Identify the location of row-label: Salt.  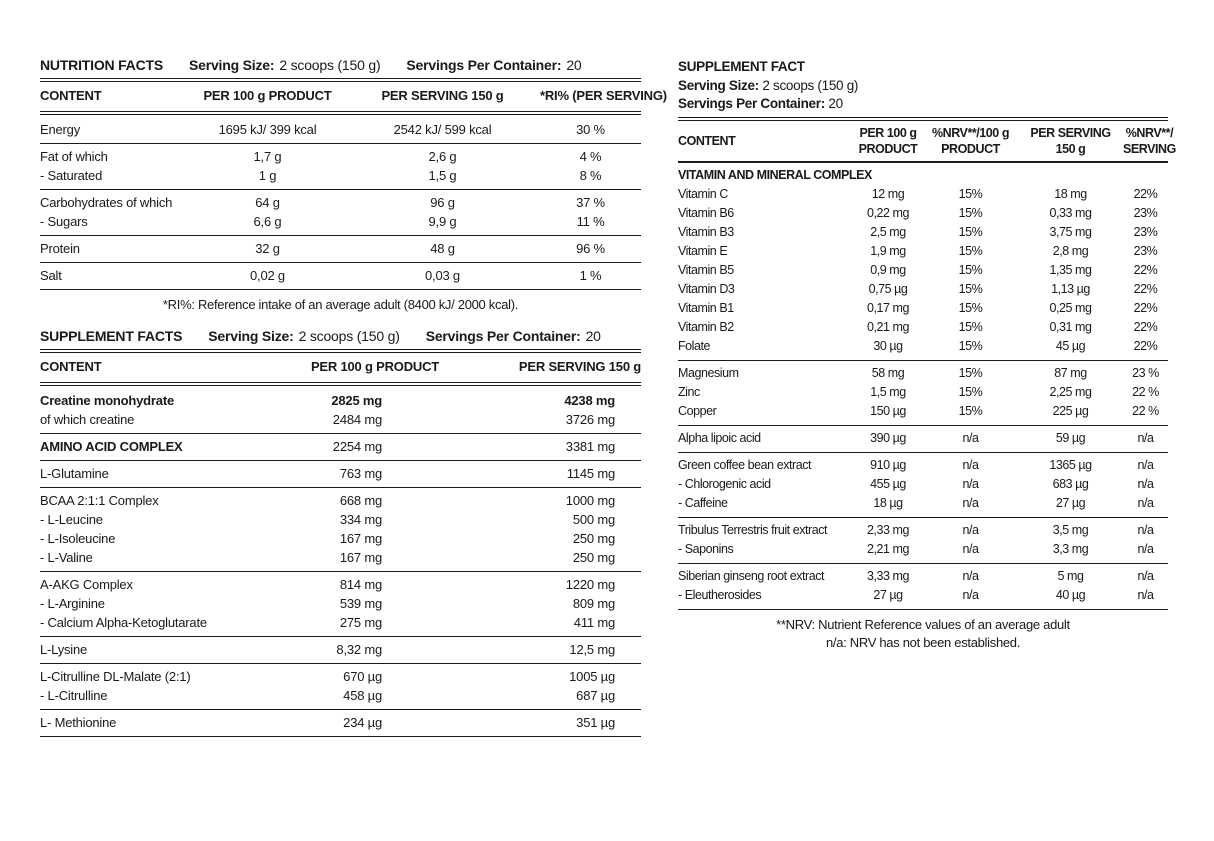
(51, 275).